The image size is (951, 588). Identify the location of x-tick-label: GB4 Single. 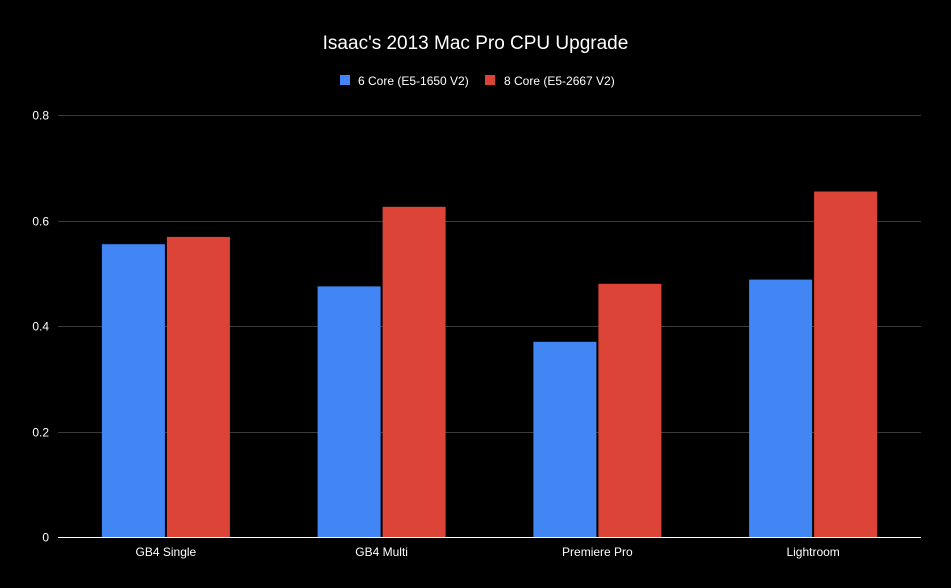
(166, 552).